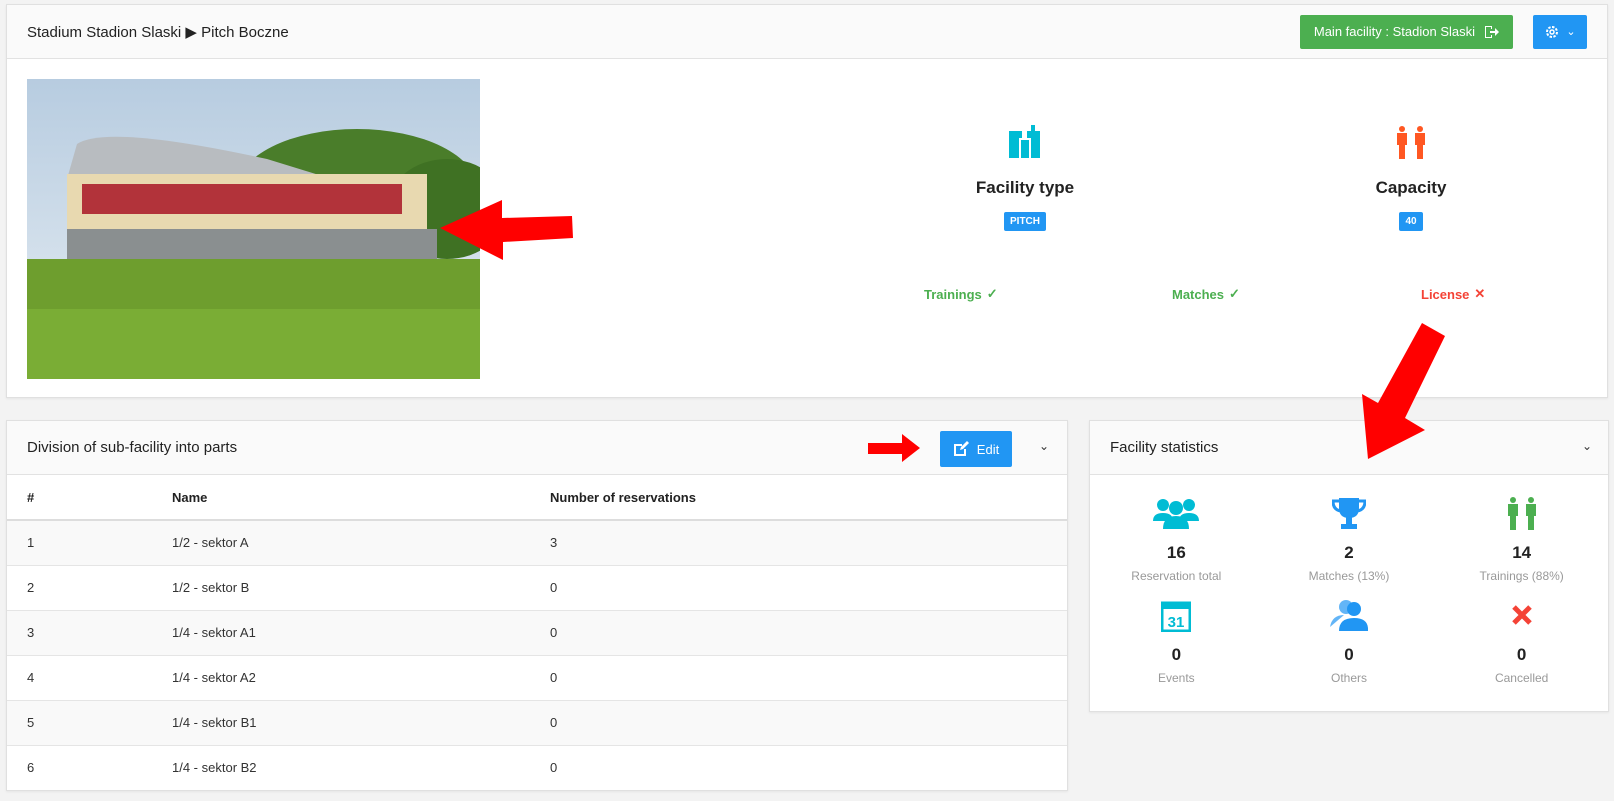 The width and height of the screenshot is (1614, 801). What do you see at coordinates (1445, 294) in the screenshot?
I see `license-label: License` at bounding box center [1445, 294].